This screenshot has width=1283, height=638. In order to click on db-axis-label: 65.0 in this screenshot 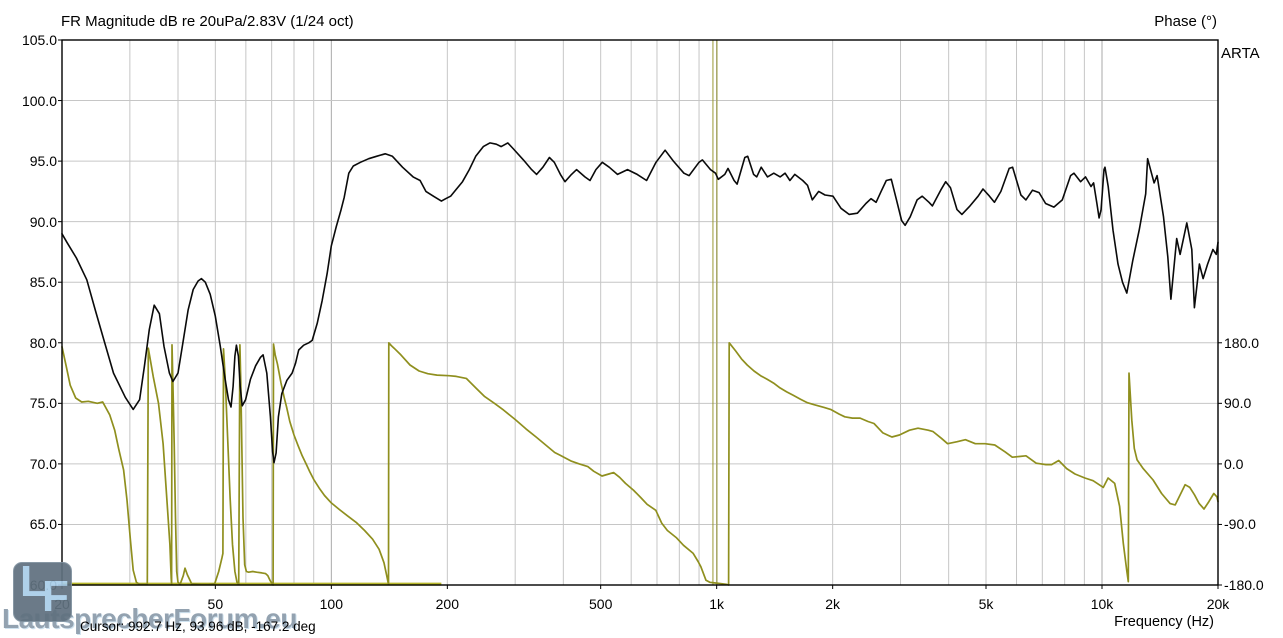, I will do `click(43, 524)`.